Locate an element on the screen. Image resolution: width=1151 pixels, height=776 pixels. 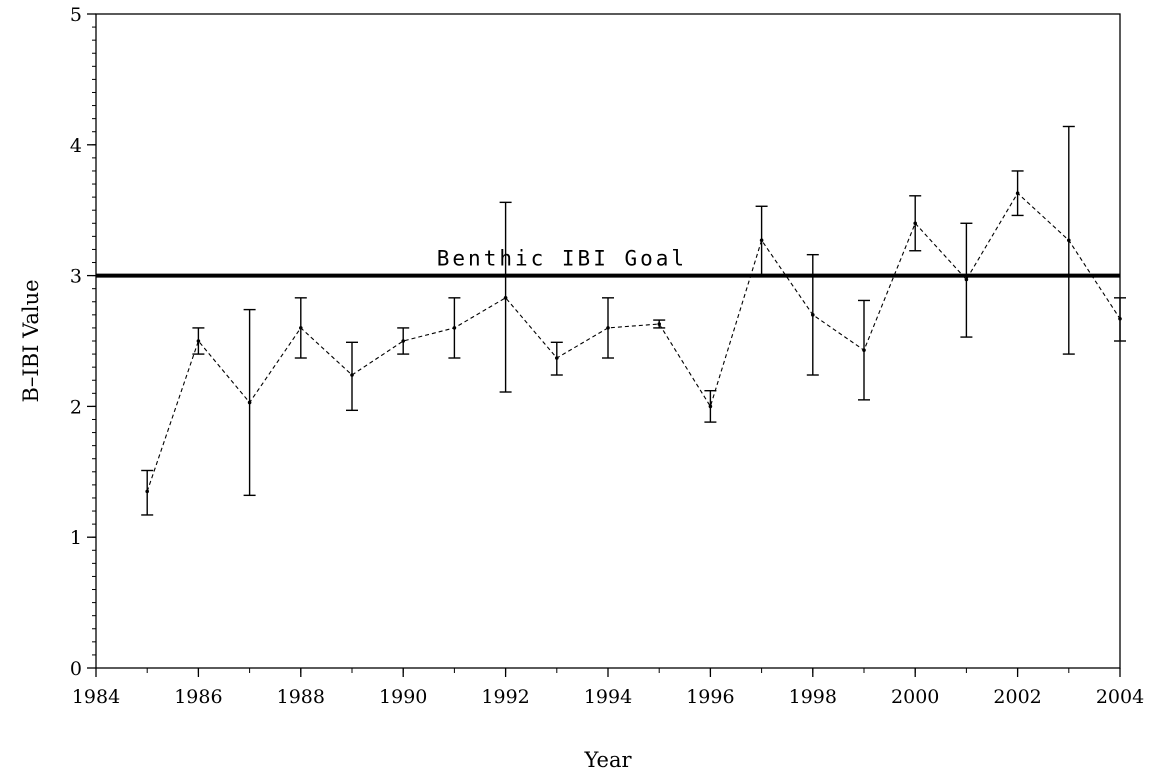
y-tick-label: 5 is located at coordinates (76, 15).